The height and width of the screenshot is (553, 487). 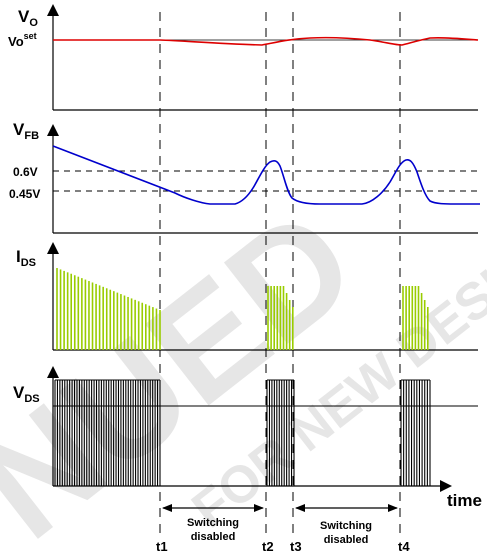 I want to click on ids-pulse-train, so click(x=242, y=309).